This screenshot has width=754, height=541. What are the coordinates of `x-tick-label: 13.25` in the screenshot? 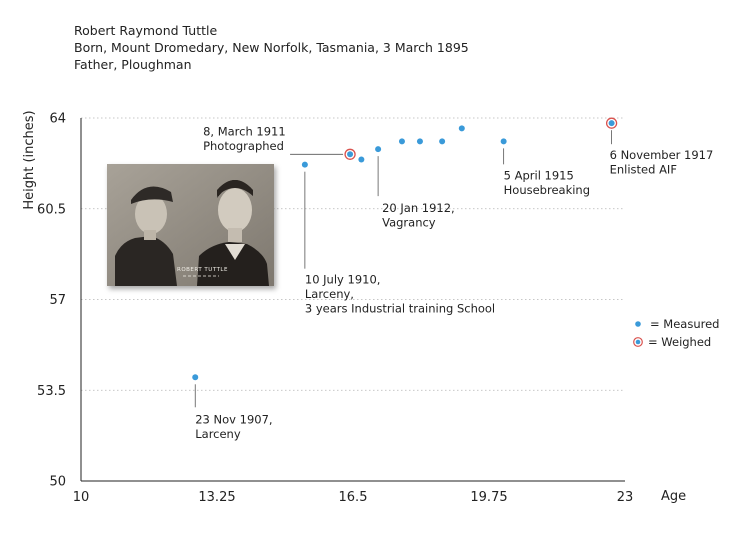 It's located at (216, 497).